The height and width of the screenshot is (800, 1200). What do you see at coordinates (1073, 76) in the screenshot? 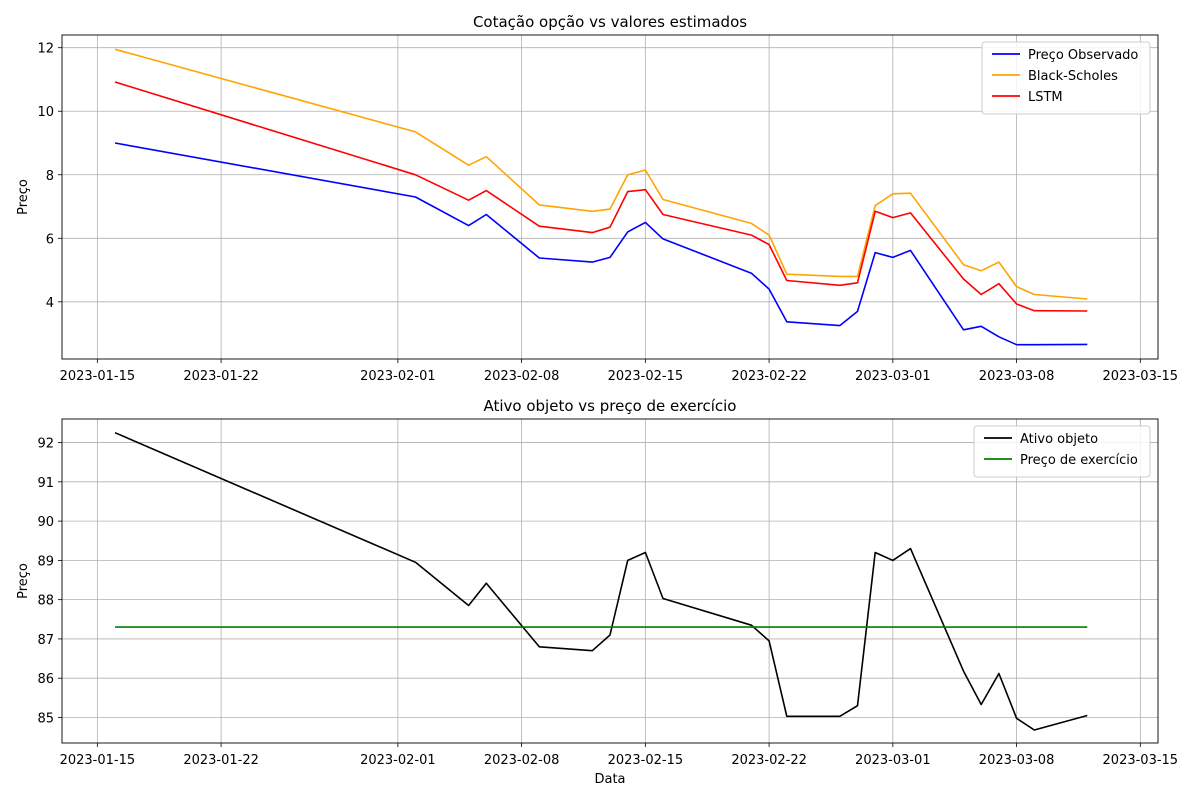
I see `chart-0-legend-label-2: Black-Scholes` at bounding box center [1073, 76].